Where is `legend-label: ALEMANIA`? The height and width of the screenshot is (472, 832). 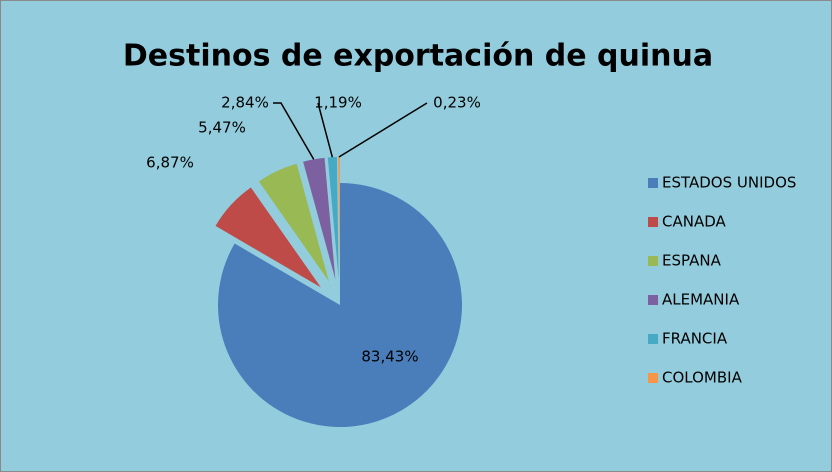 legend-label: ALEMANIA is located at coordinates (701, 300).